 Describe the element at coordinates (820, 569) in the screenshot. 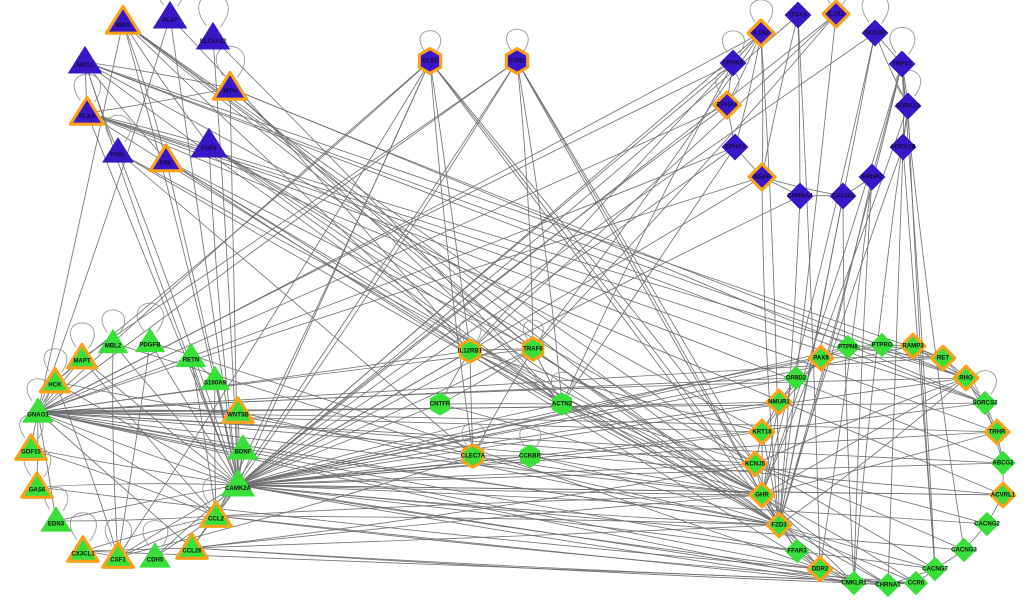

I see `graph-node-ddr2` at that location.